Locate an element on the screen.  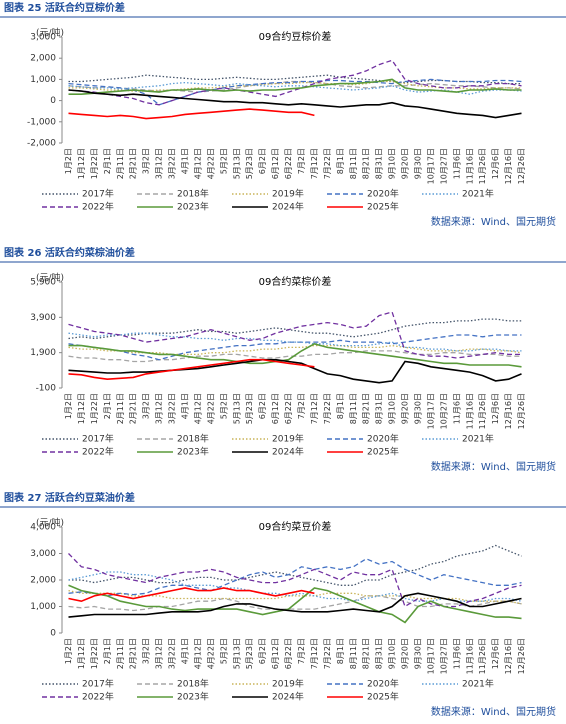
x-tick-label: 5月23日 is located at coordinates (249, 163).